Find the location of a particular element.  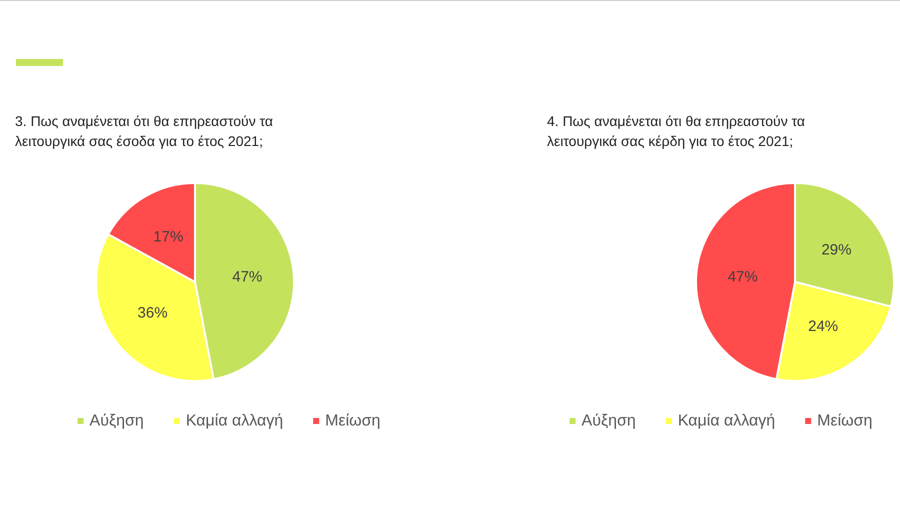

data-label: 17% is located at coordinates (168, 237).